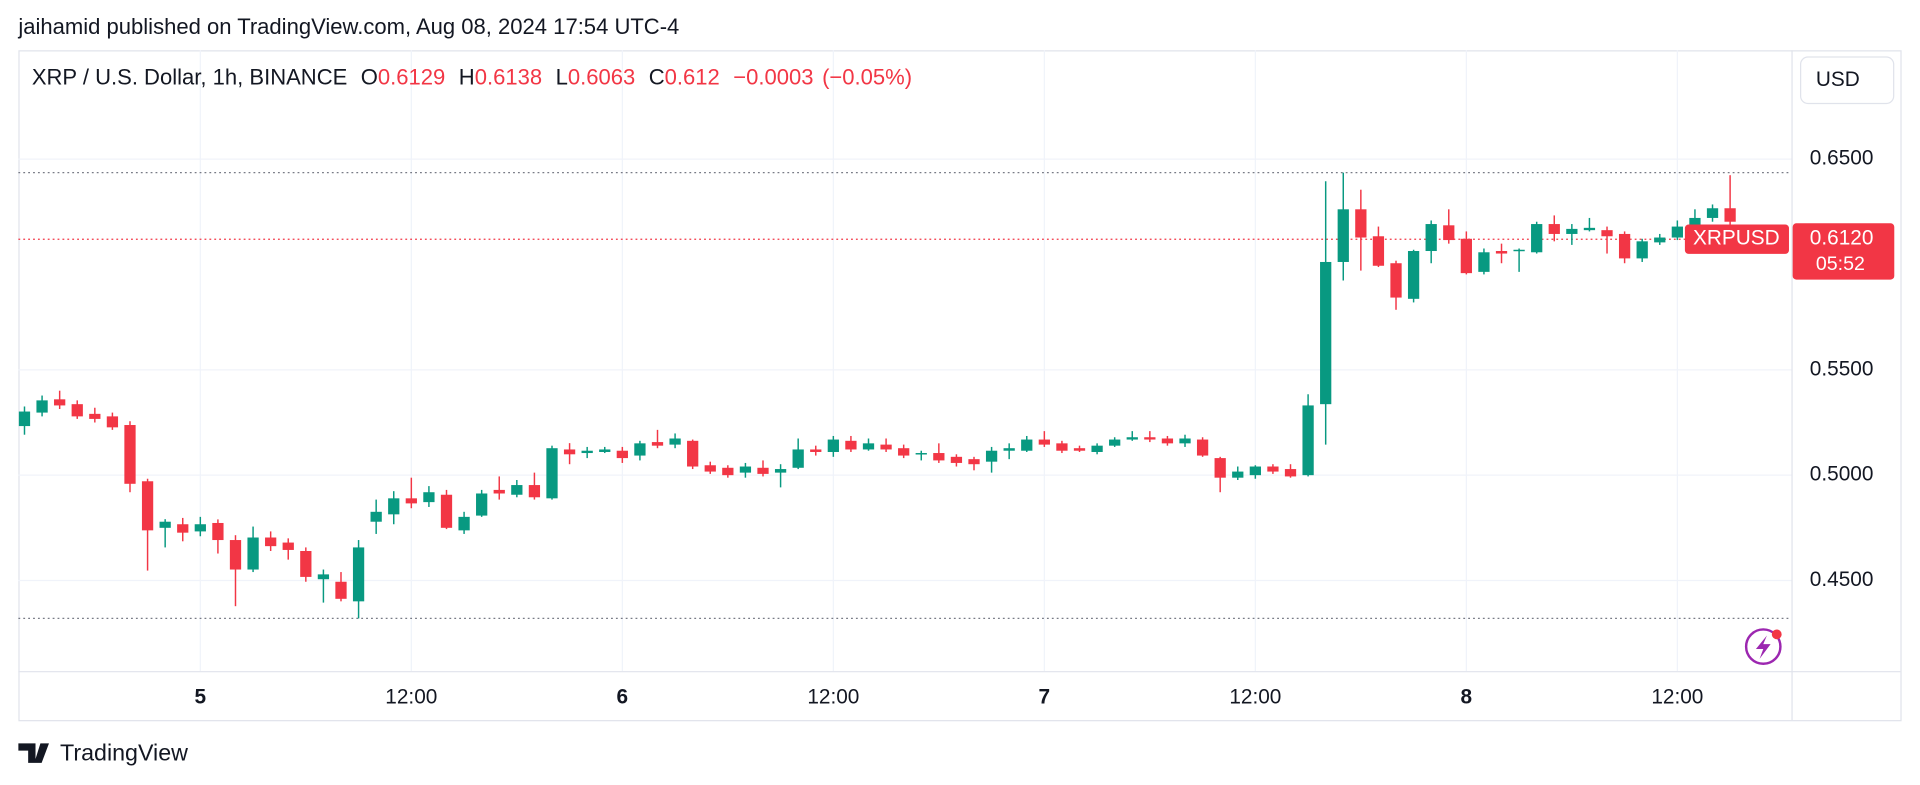 The image size is (1920, 785). I want to click on ohlc-key: C, so click(657, 76).